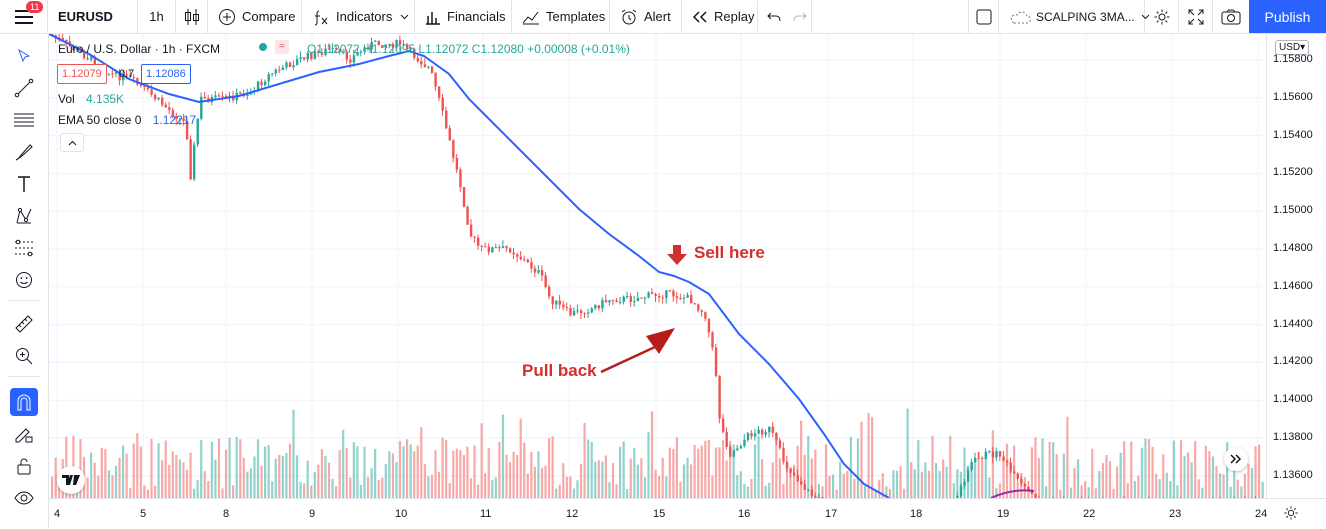 The width and height of the screenshot is (1326, 529). I want to click on undo-icon, so click(774, 17).